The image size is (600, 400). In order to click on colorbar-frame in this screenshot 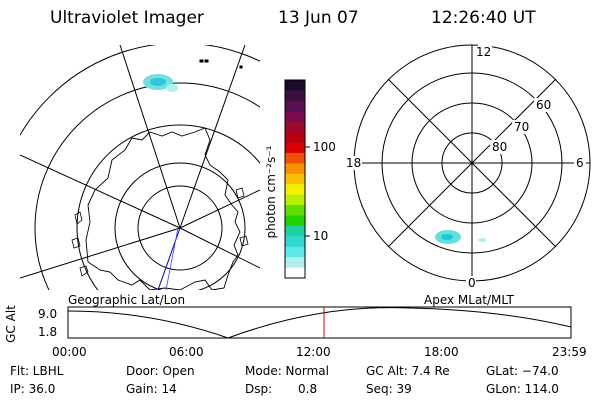, I will do `click(295, 179)`.